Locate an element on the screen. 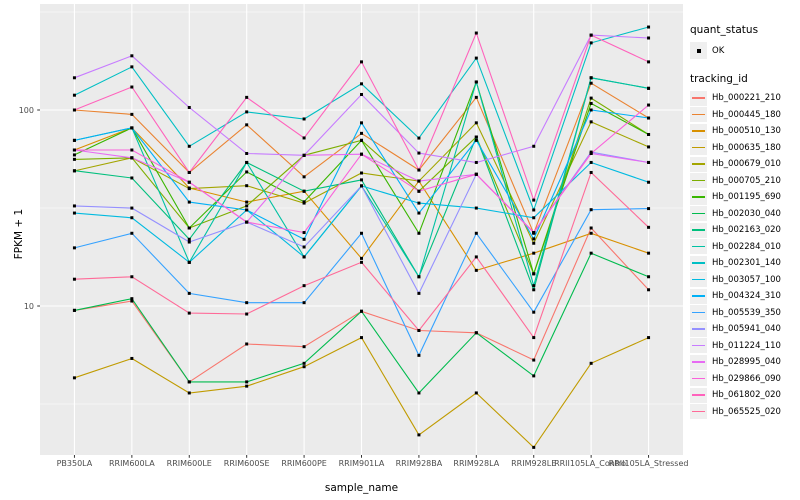 The height and width of the screenshot is (500, 800). x-tick-label: RRIM928BA is located at coordinates (419, 463).